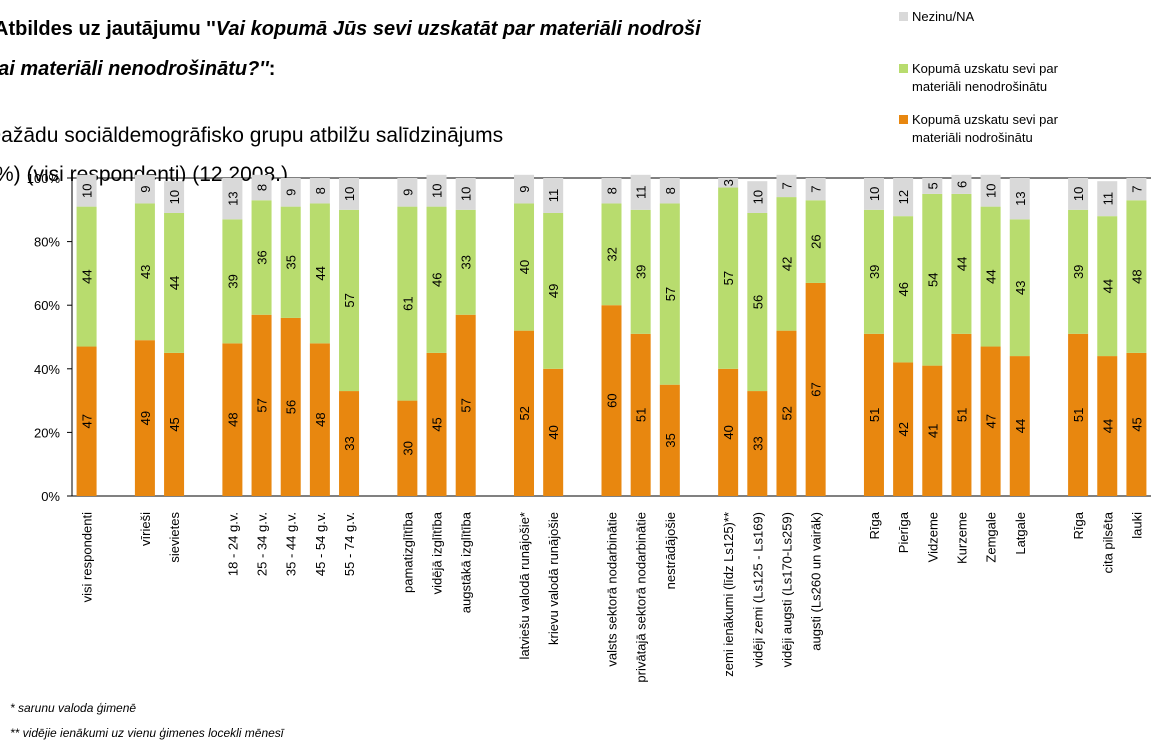 The image size is (1151, 750). What do you see at coordinates (145, 529) in the screenshot?
I see `x-tick-label: vīrieši` at bounding box center [145, 529].